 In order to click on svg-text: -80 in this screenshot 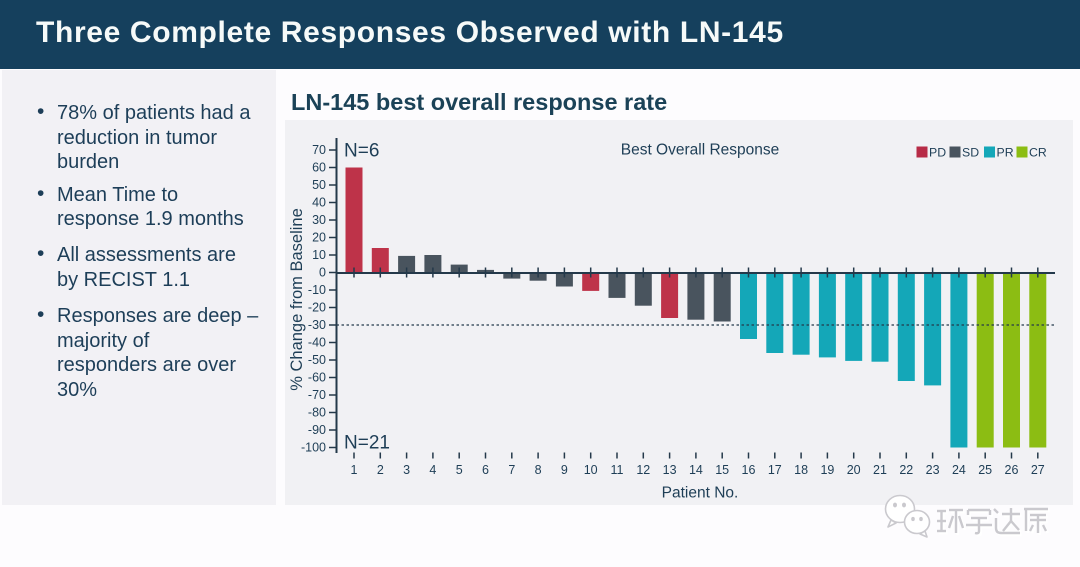, I will do `click(317, 413)`.